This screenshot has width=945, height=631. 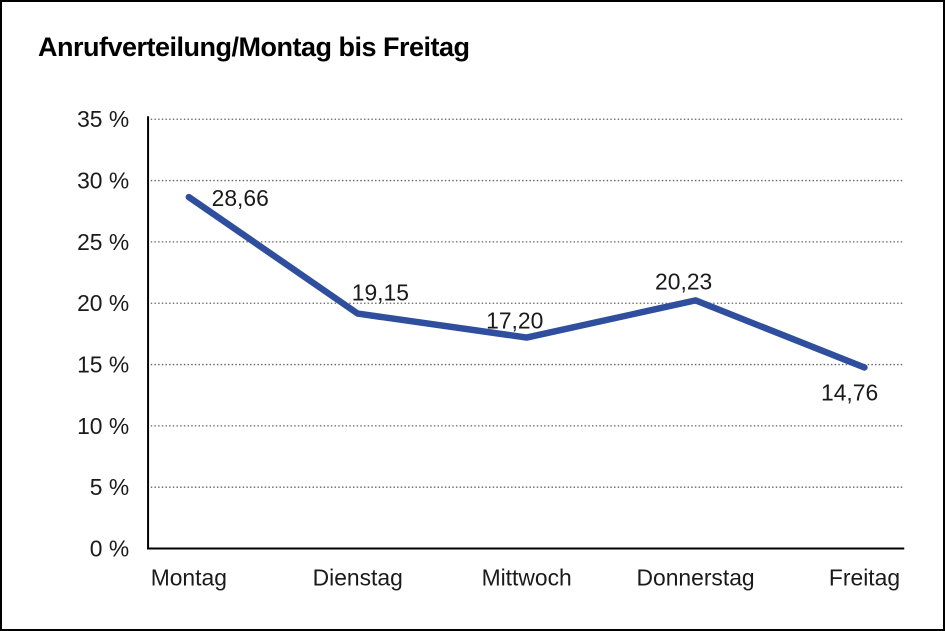 I want to click on y-tick-label: 0 %, so click(x=109, y=548).